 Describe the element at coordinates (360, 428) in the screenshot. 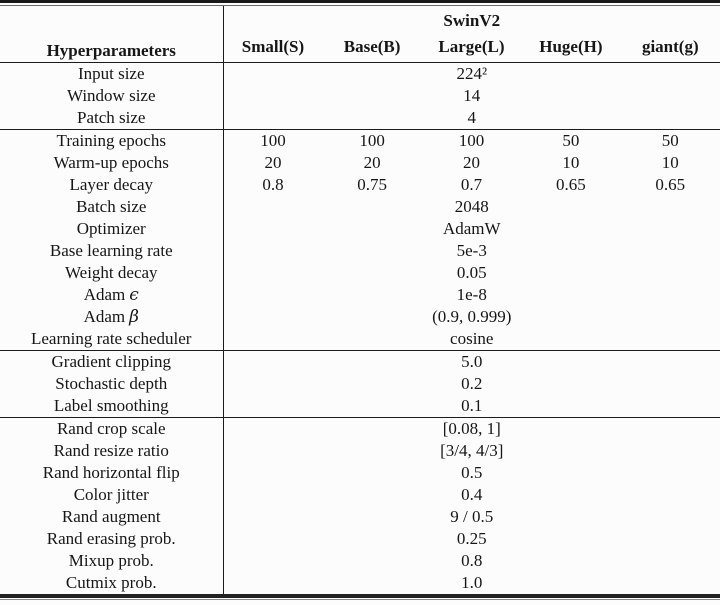

I see `table-row-rand-crop-scale: Rand crop scale [0.08, 1]` at that location.